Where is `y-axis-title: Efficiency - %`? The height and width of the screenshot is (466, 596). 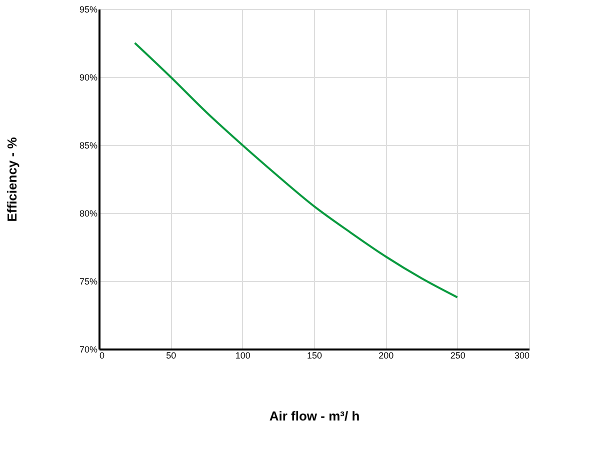 y-axis-title: Efficiency - % is located at coordinates (12, 179).